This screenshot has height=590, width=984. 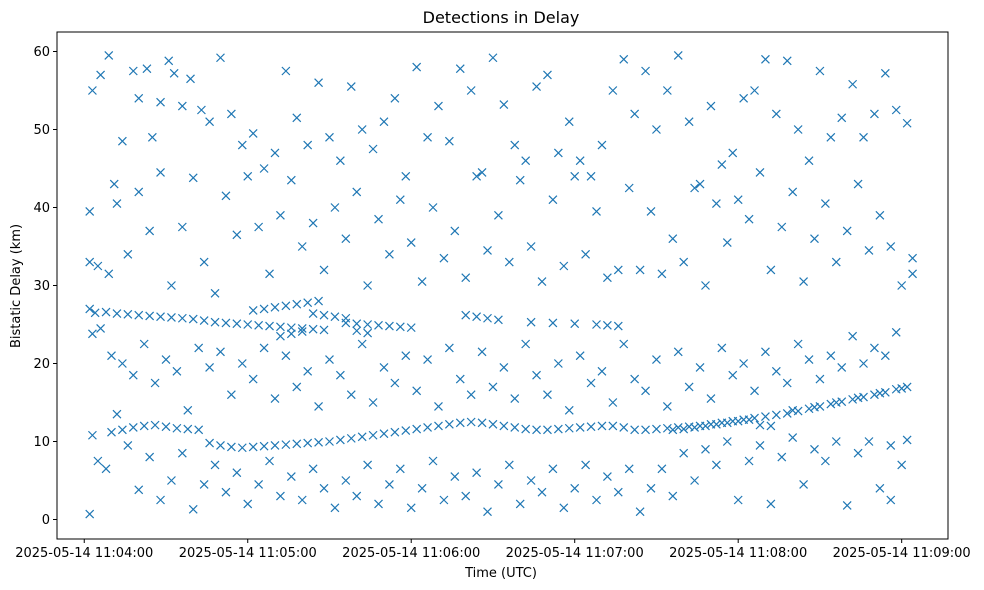 I want to click on y-tick-label: 10, so click(x=41, y=442).